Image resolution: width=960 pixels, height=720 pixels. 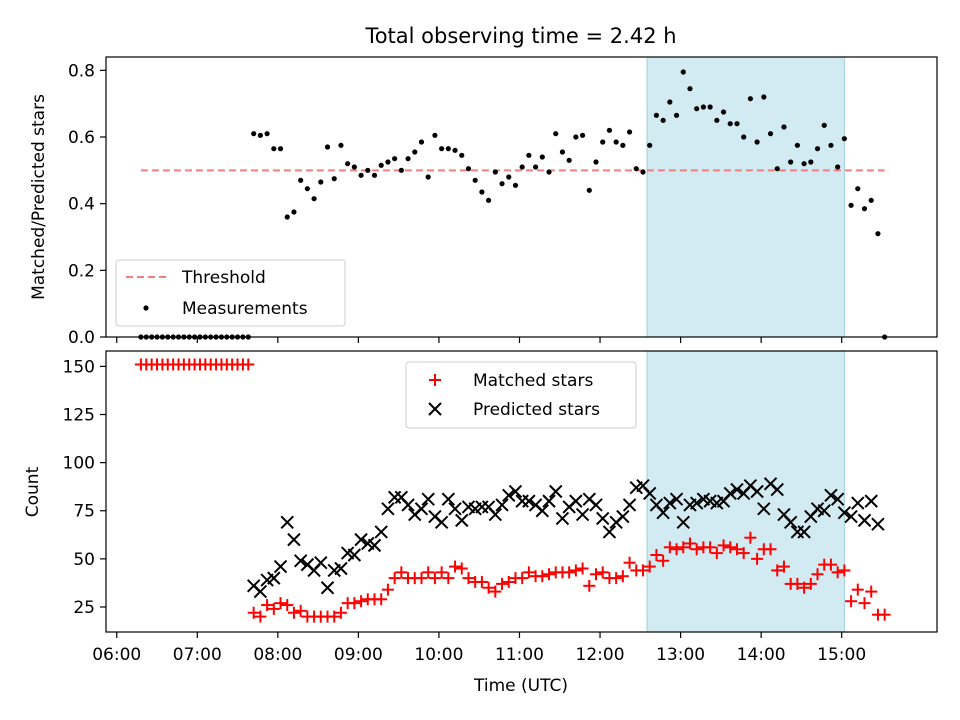 What do you see at coordinates (245, 309) in the screenshot?
I see `measurements-legend-label: Measurements` at bounding box center [245, 309].